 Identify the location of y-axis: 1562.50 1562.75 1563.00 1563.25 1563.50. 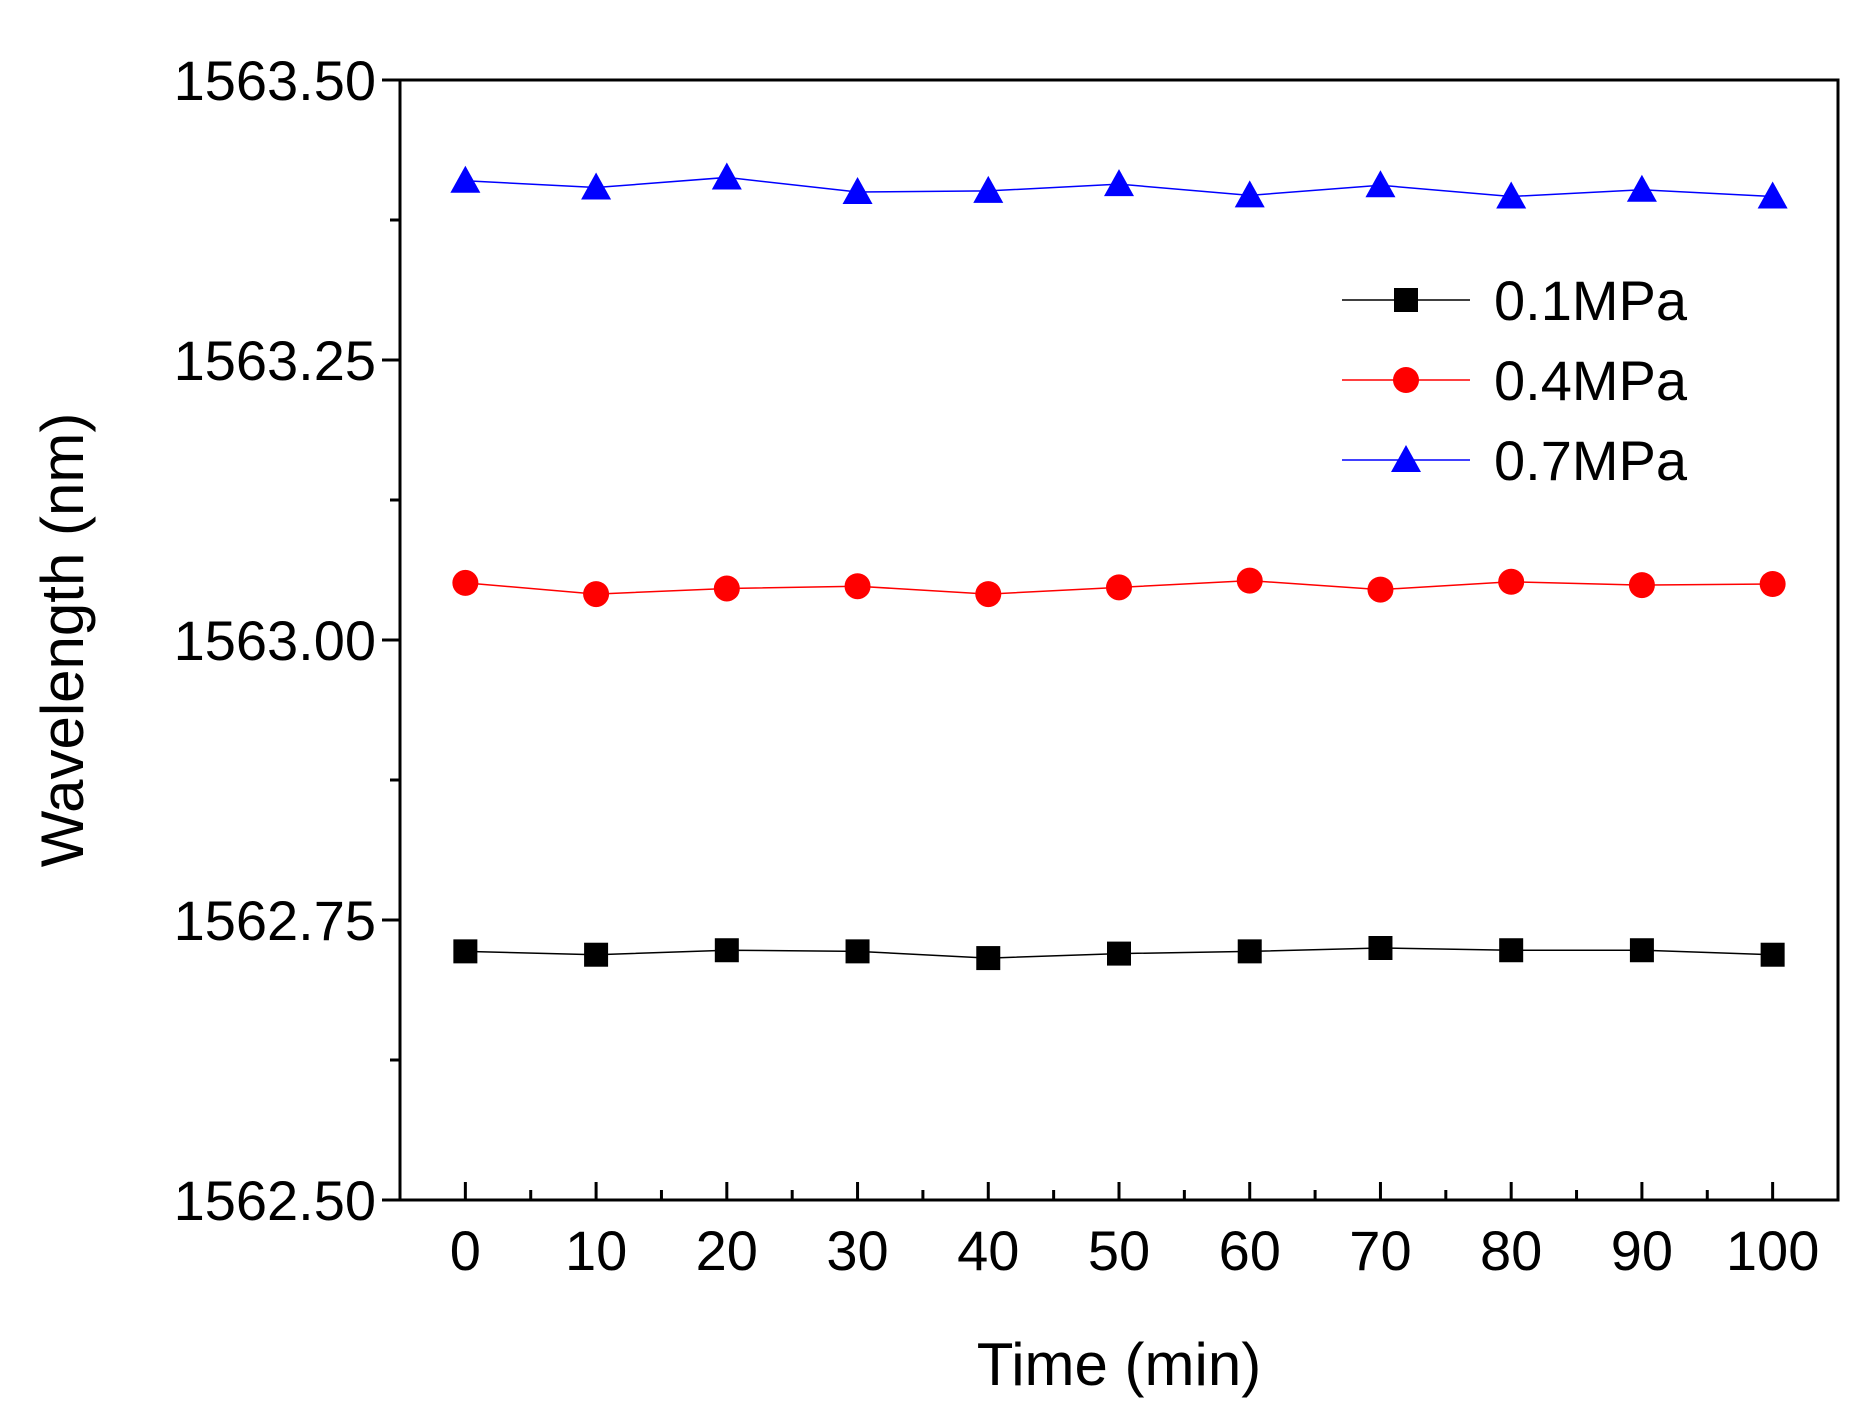
(287, 640).